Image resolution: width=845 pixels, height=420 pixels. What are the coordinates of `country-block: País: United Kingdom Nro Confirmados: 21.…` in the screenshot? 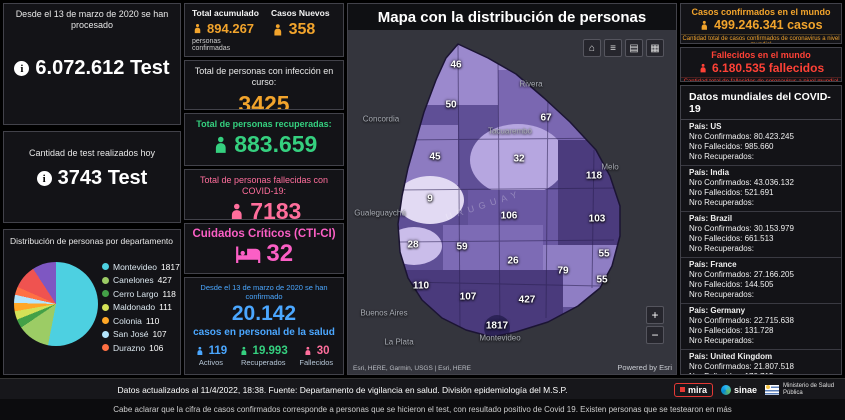 It's located at (761, 362).